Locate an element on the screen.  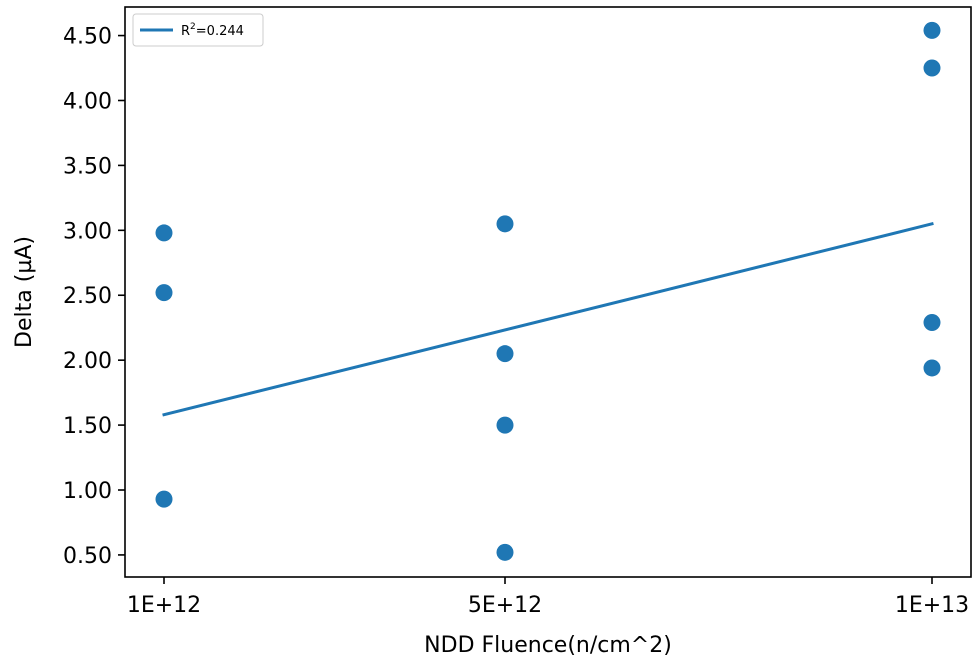
x-tick-label: 1E+13 is located at coordinates (932, 605).